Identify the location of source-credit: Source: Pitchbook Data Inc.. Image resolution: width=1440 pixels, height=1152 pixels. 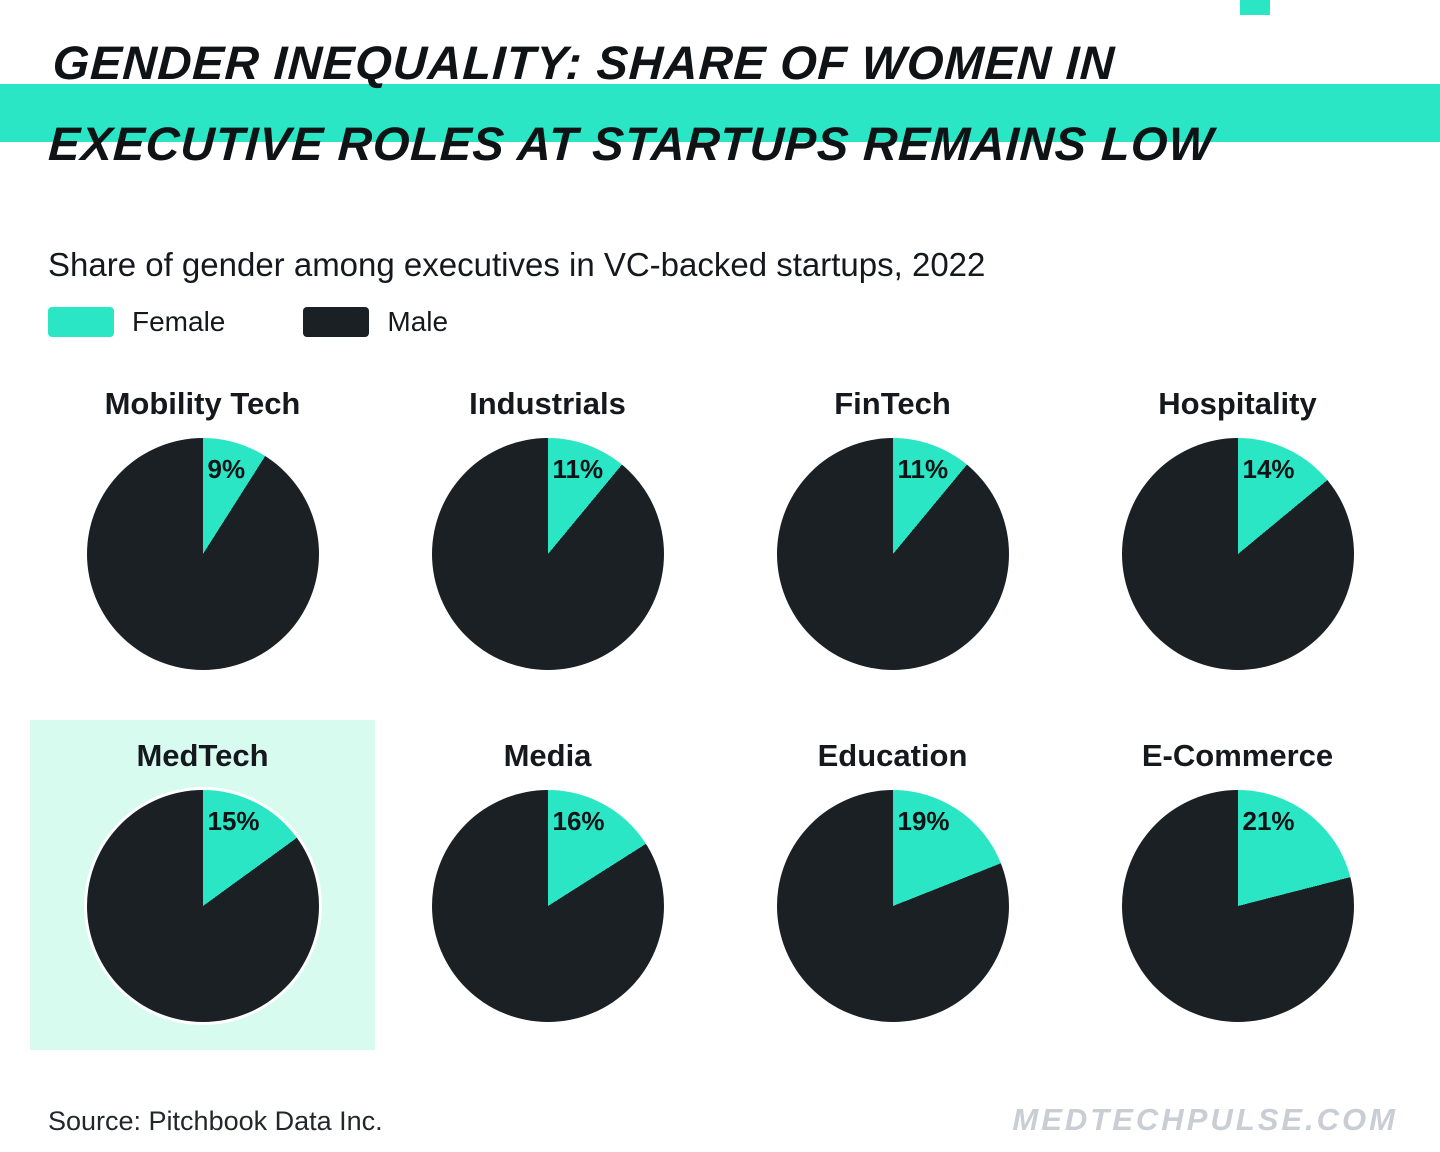
(215, 1121).